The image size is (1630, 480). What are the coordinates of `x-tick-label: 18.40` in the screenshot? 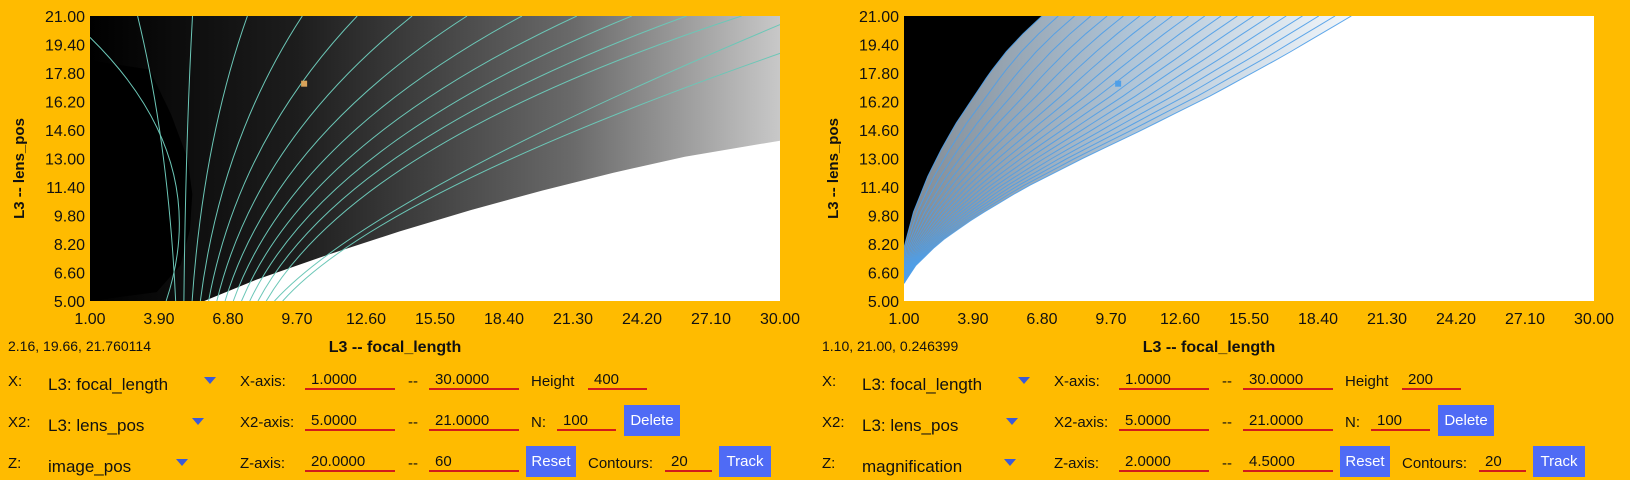 It's located at (1318, 319).